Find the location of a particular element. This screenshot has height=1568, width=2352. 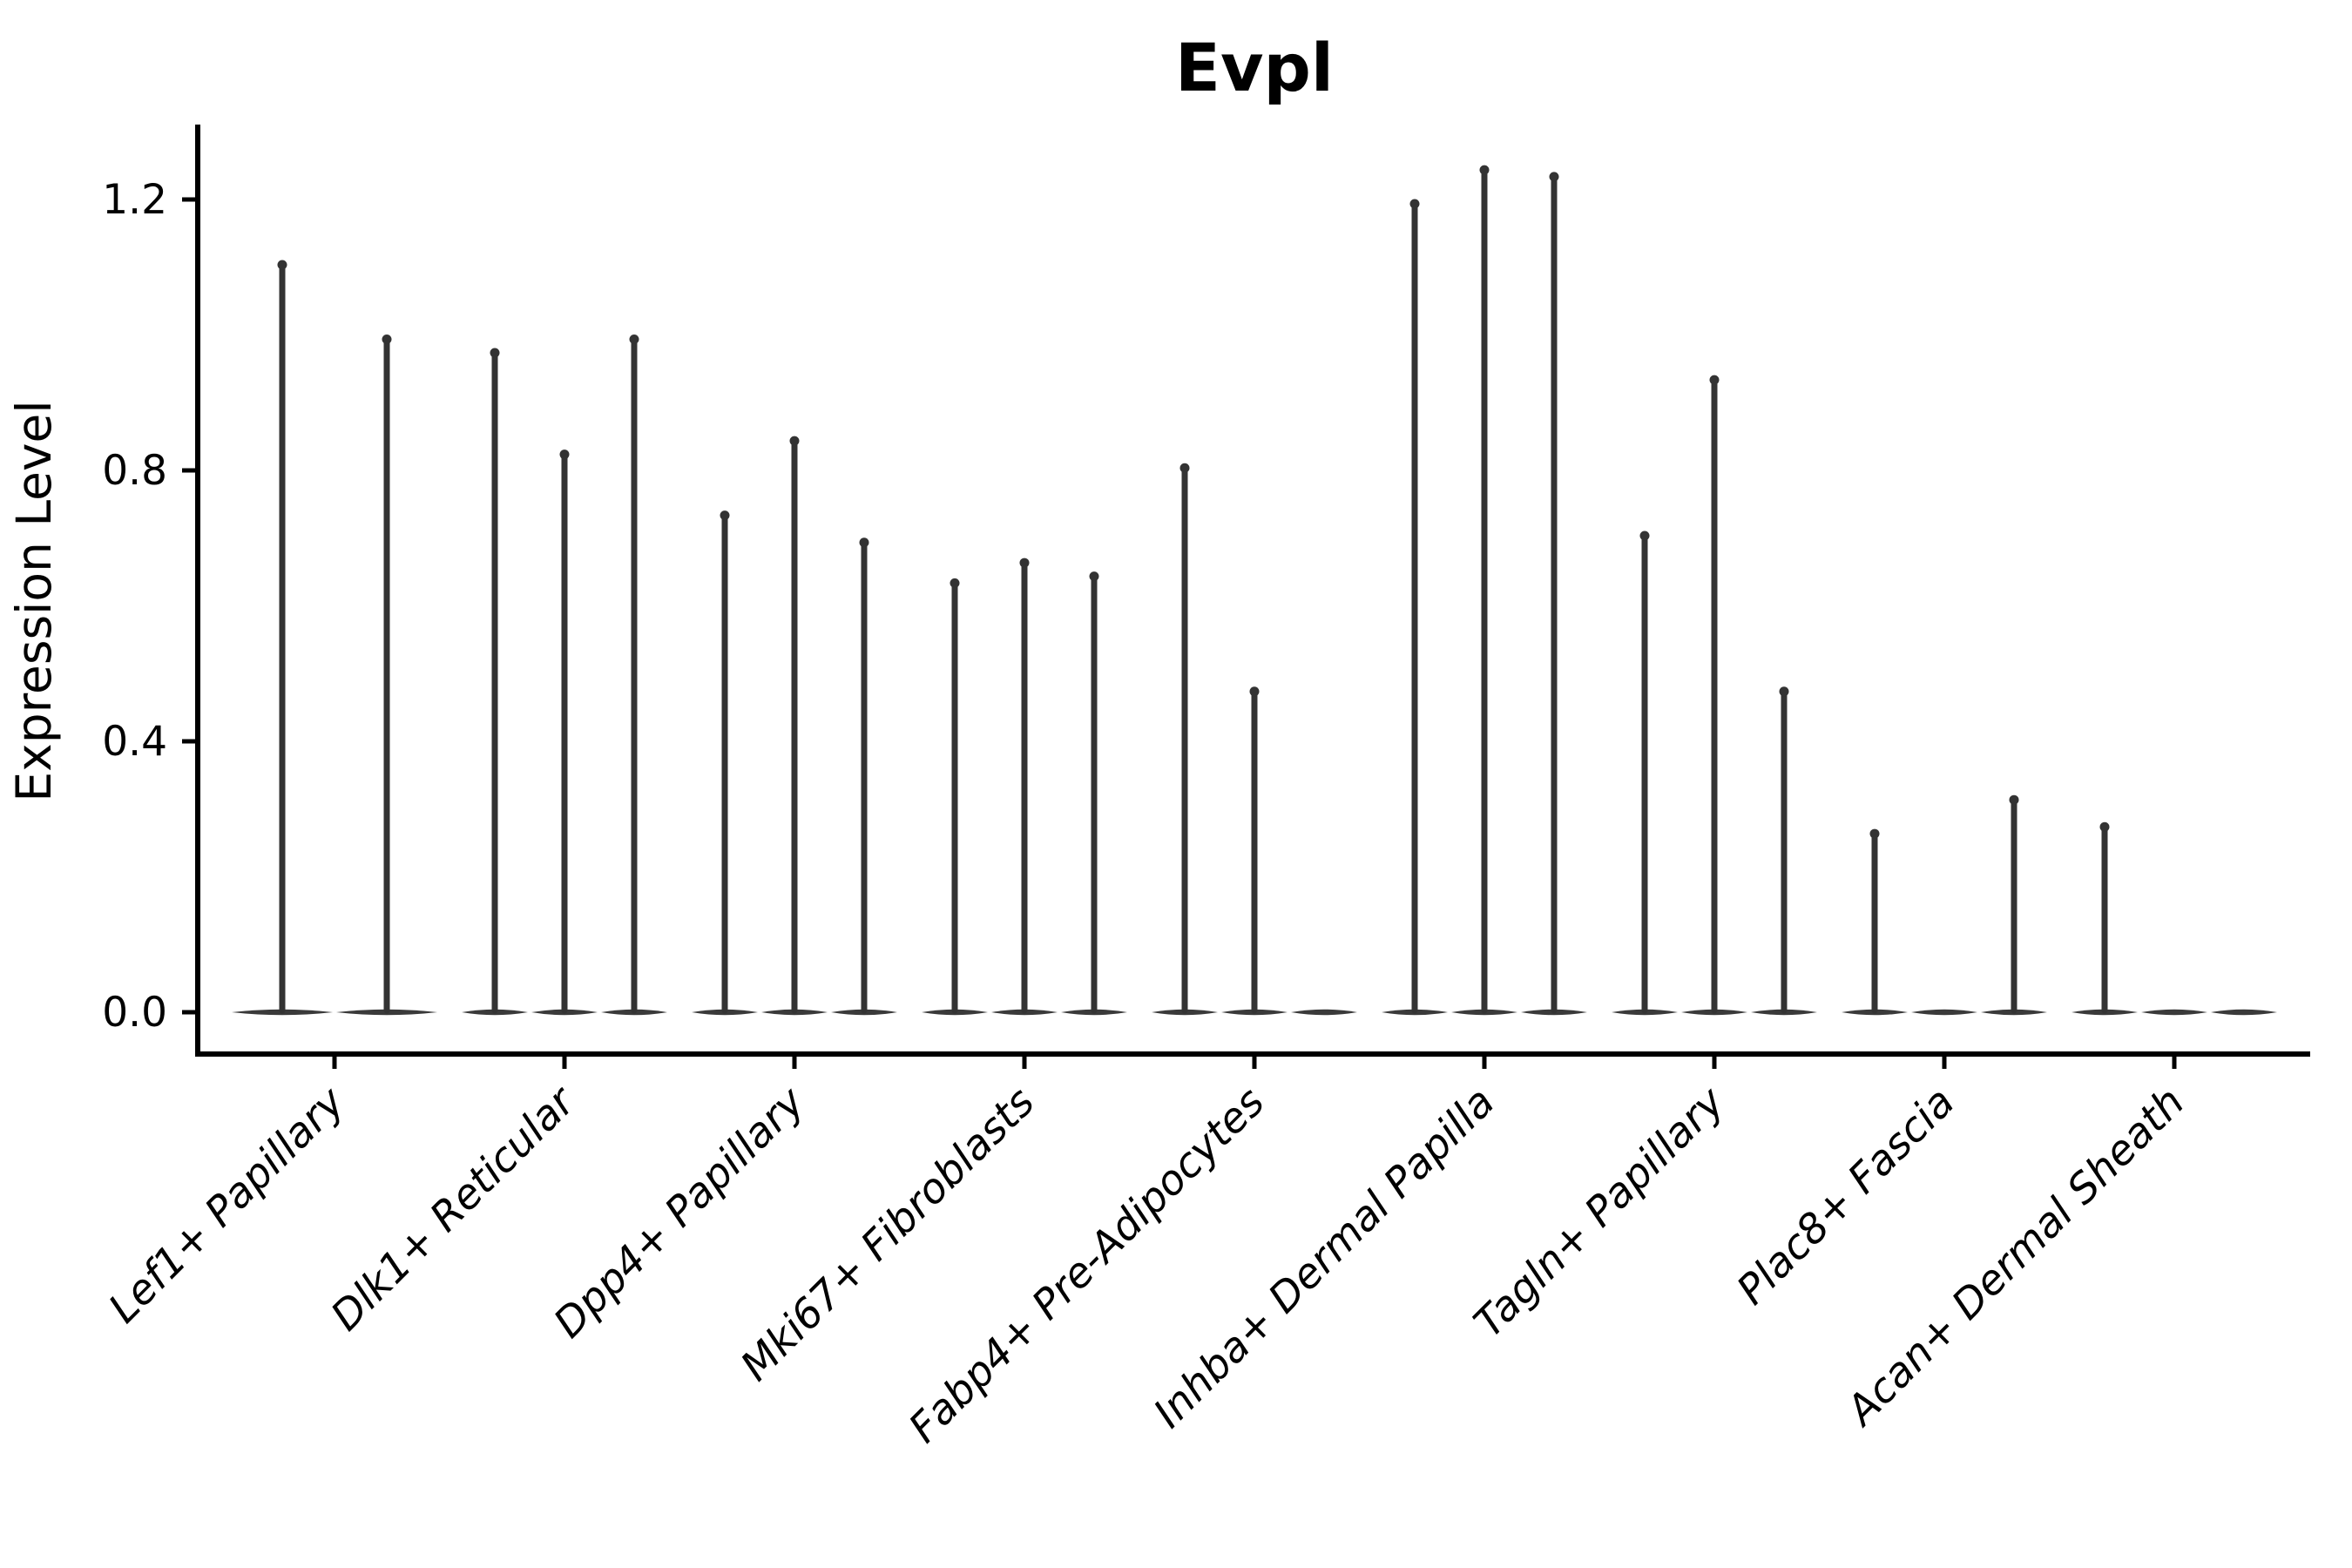

y-tick-label: 0.4 is located at coordinates (134, 742).